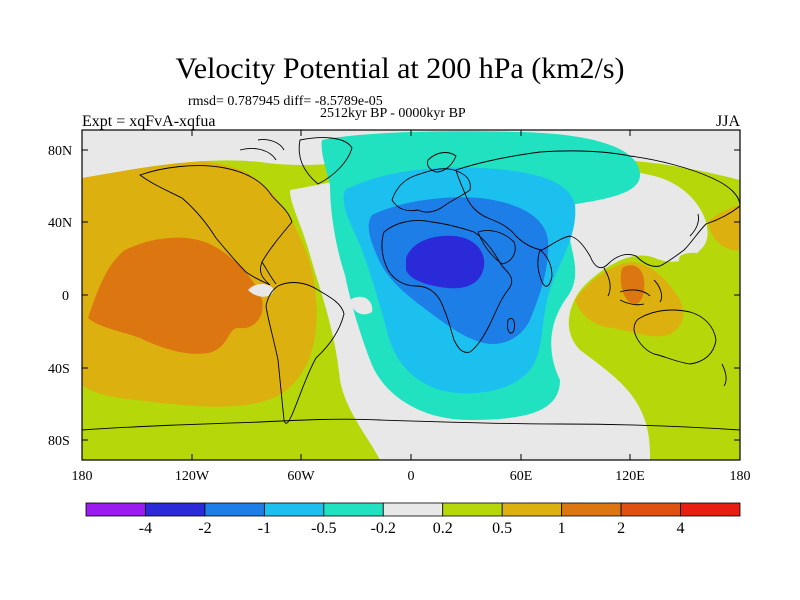 The height and width of the screenshot is (600, 800). Describe the element at coordinates (445, 262) in the screenshot. I see `dark-blue-core` at that location.